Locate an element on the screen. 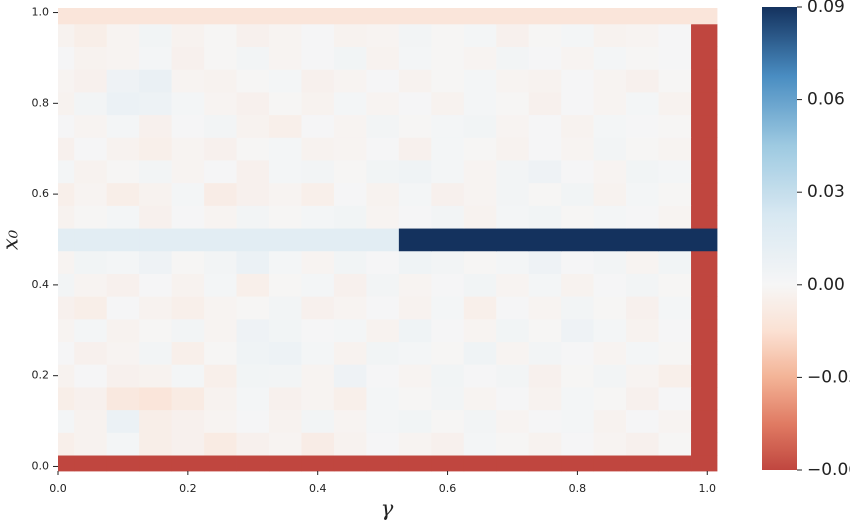  x-tick-label: 1.0 is located at coordinates (708, 488).